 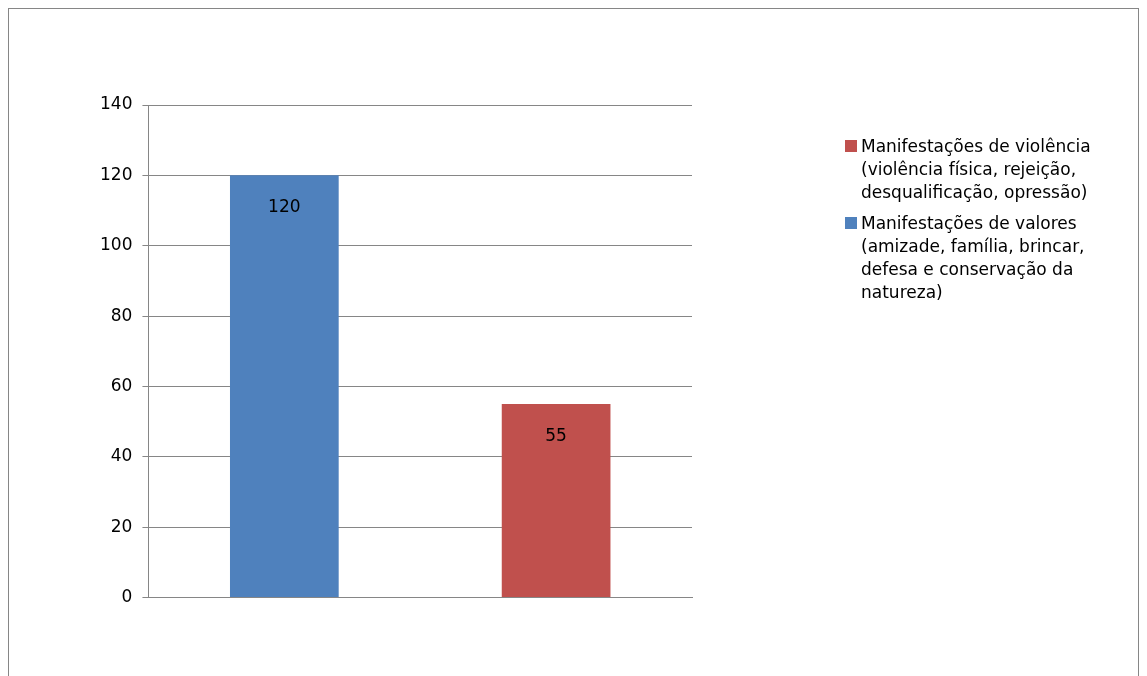 What do you see at coordinates (127, 596) in the screenshot?
I see `y-tick-label: 0` at bounding box center [127, 596].